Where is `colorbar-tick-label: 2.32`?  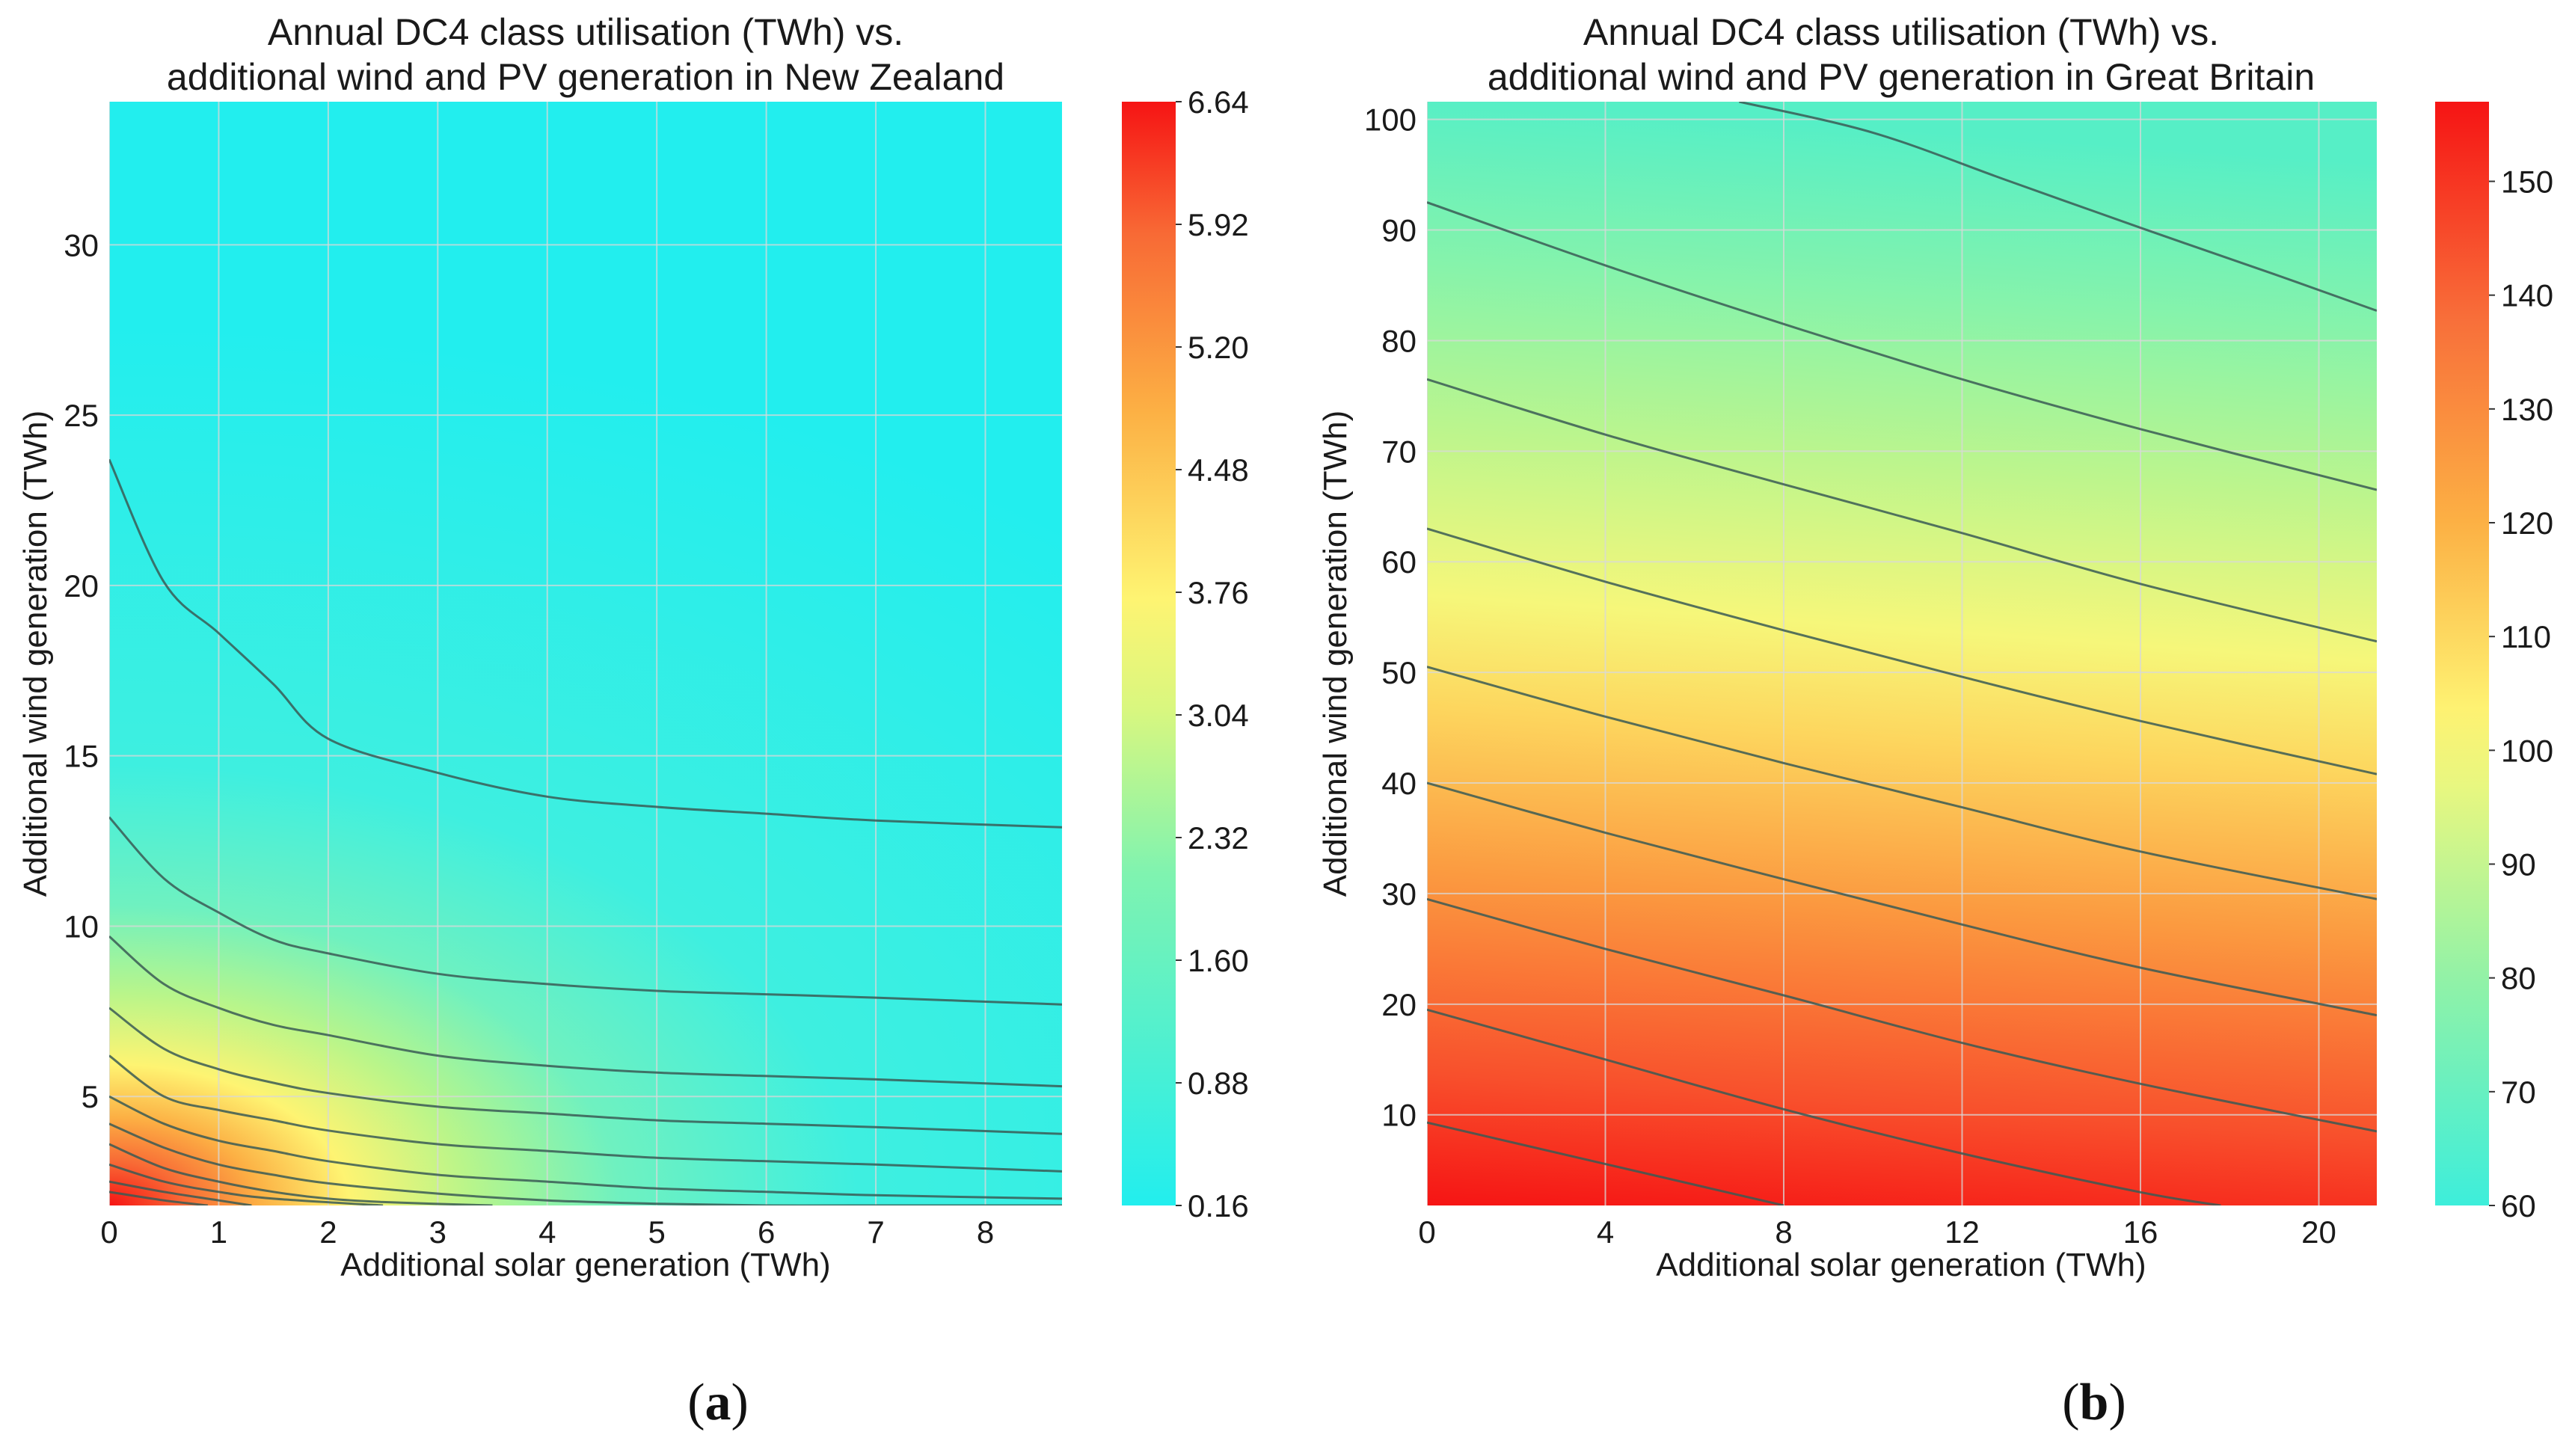
colorbar-tick-label: 2.32 is located at coordinates (1218, 838).